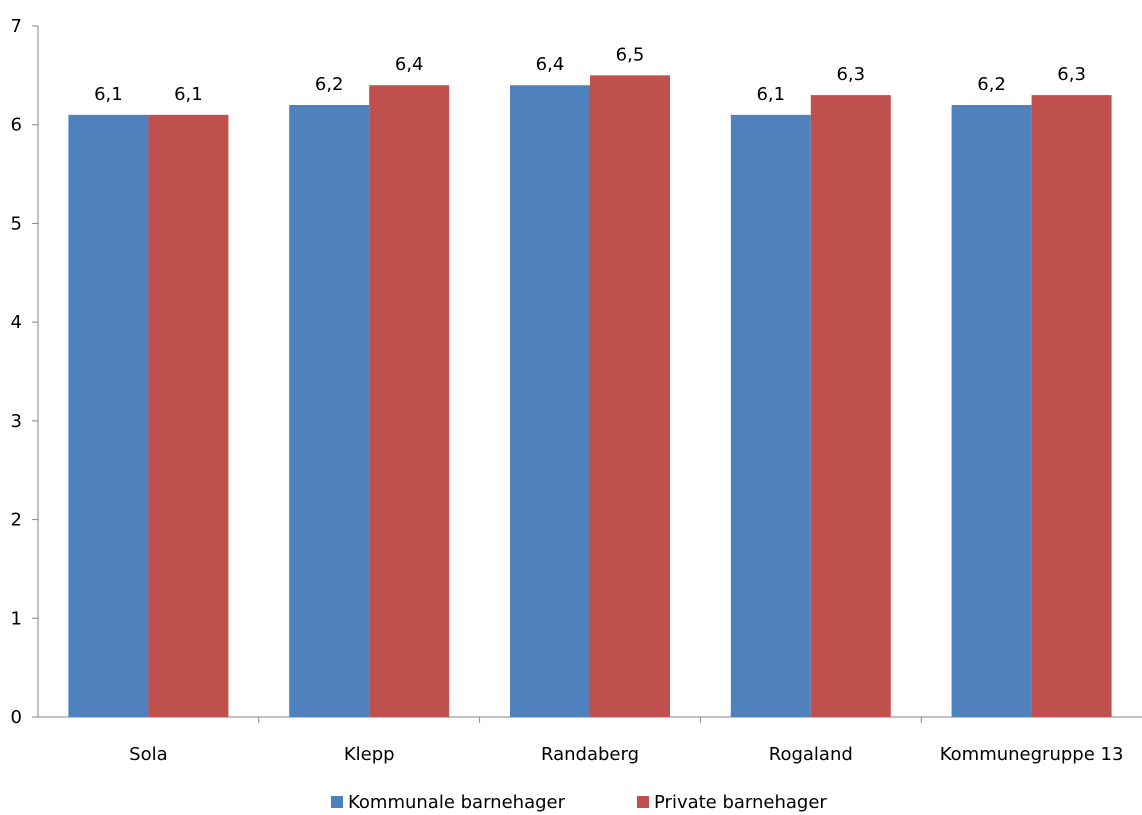 This screenshot has width=1142, height=815. I want to click on legend-label: Private barnehager, so click(740, 802).